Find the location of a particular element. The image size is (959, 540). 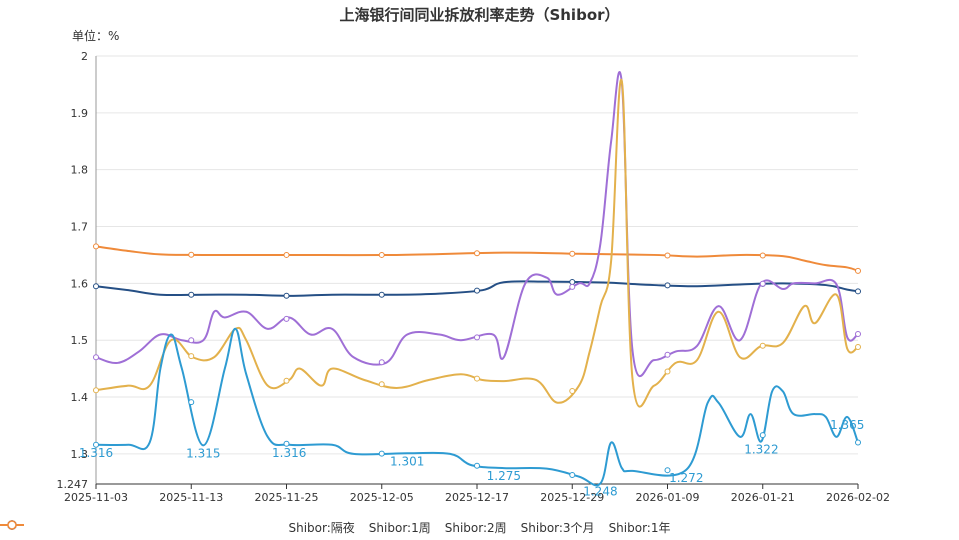

y-tick-label-3: 1.5 is located at coordinates (80, 340).